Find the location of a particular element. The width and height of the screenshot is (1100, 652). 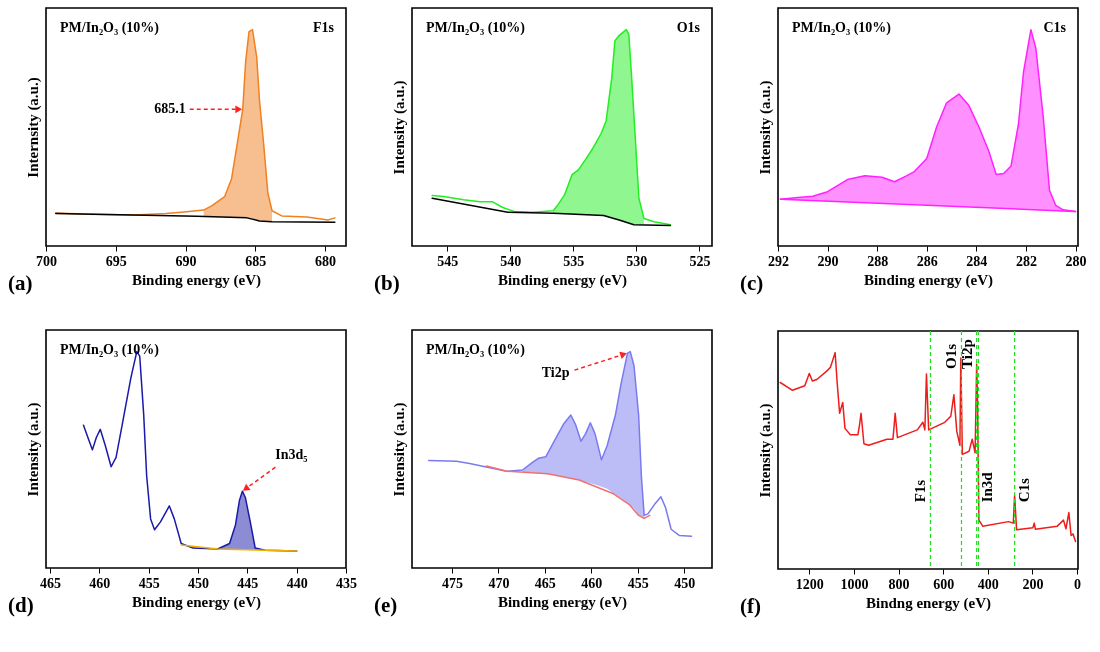

x-tick-label: 284 is located at coordinates (977, 261).